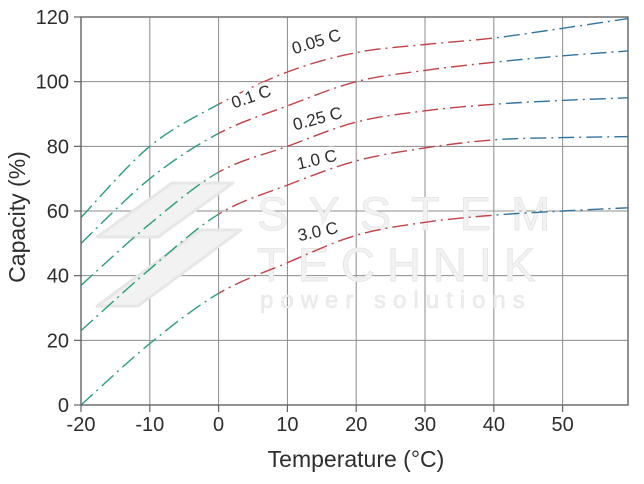  Describe the element at coordinates (494, 425) in the screenshot. I see `x-tick-label: 40` at that location.